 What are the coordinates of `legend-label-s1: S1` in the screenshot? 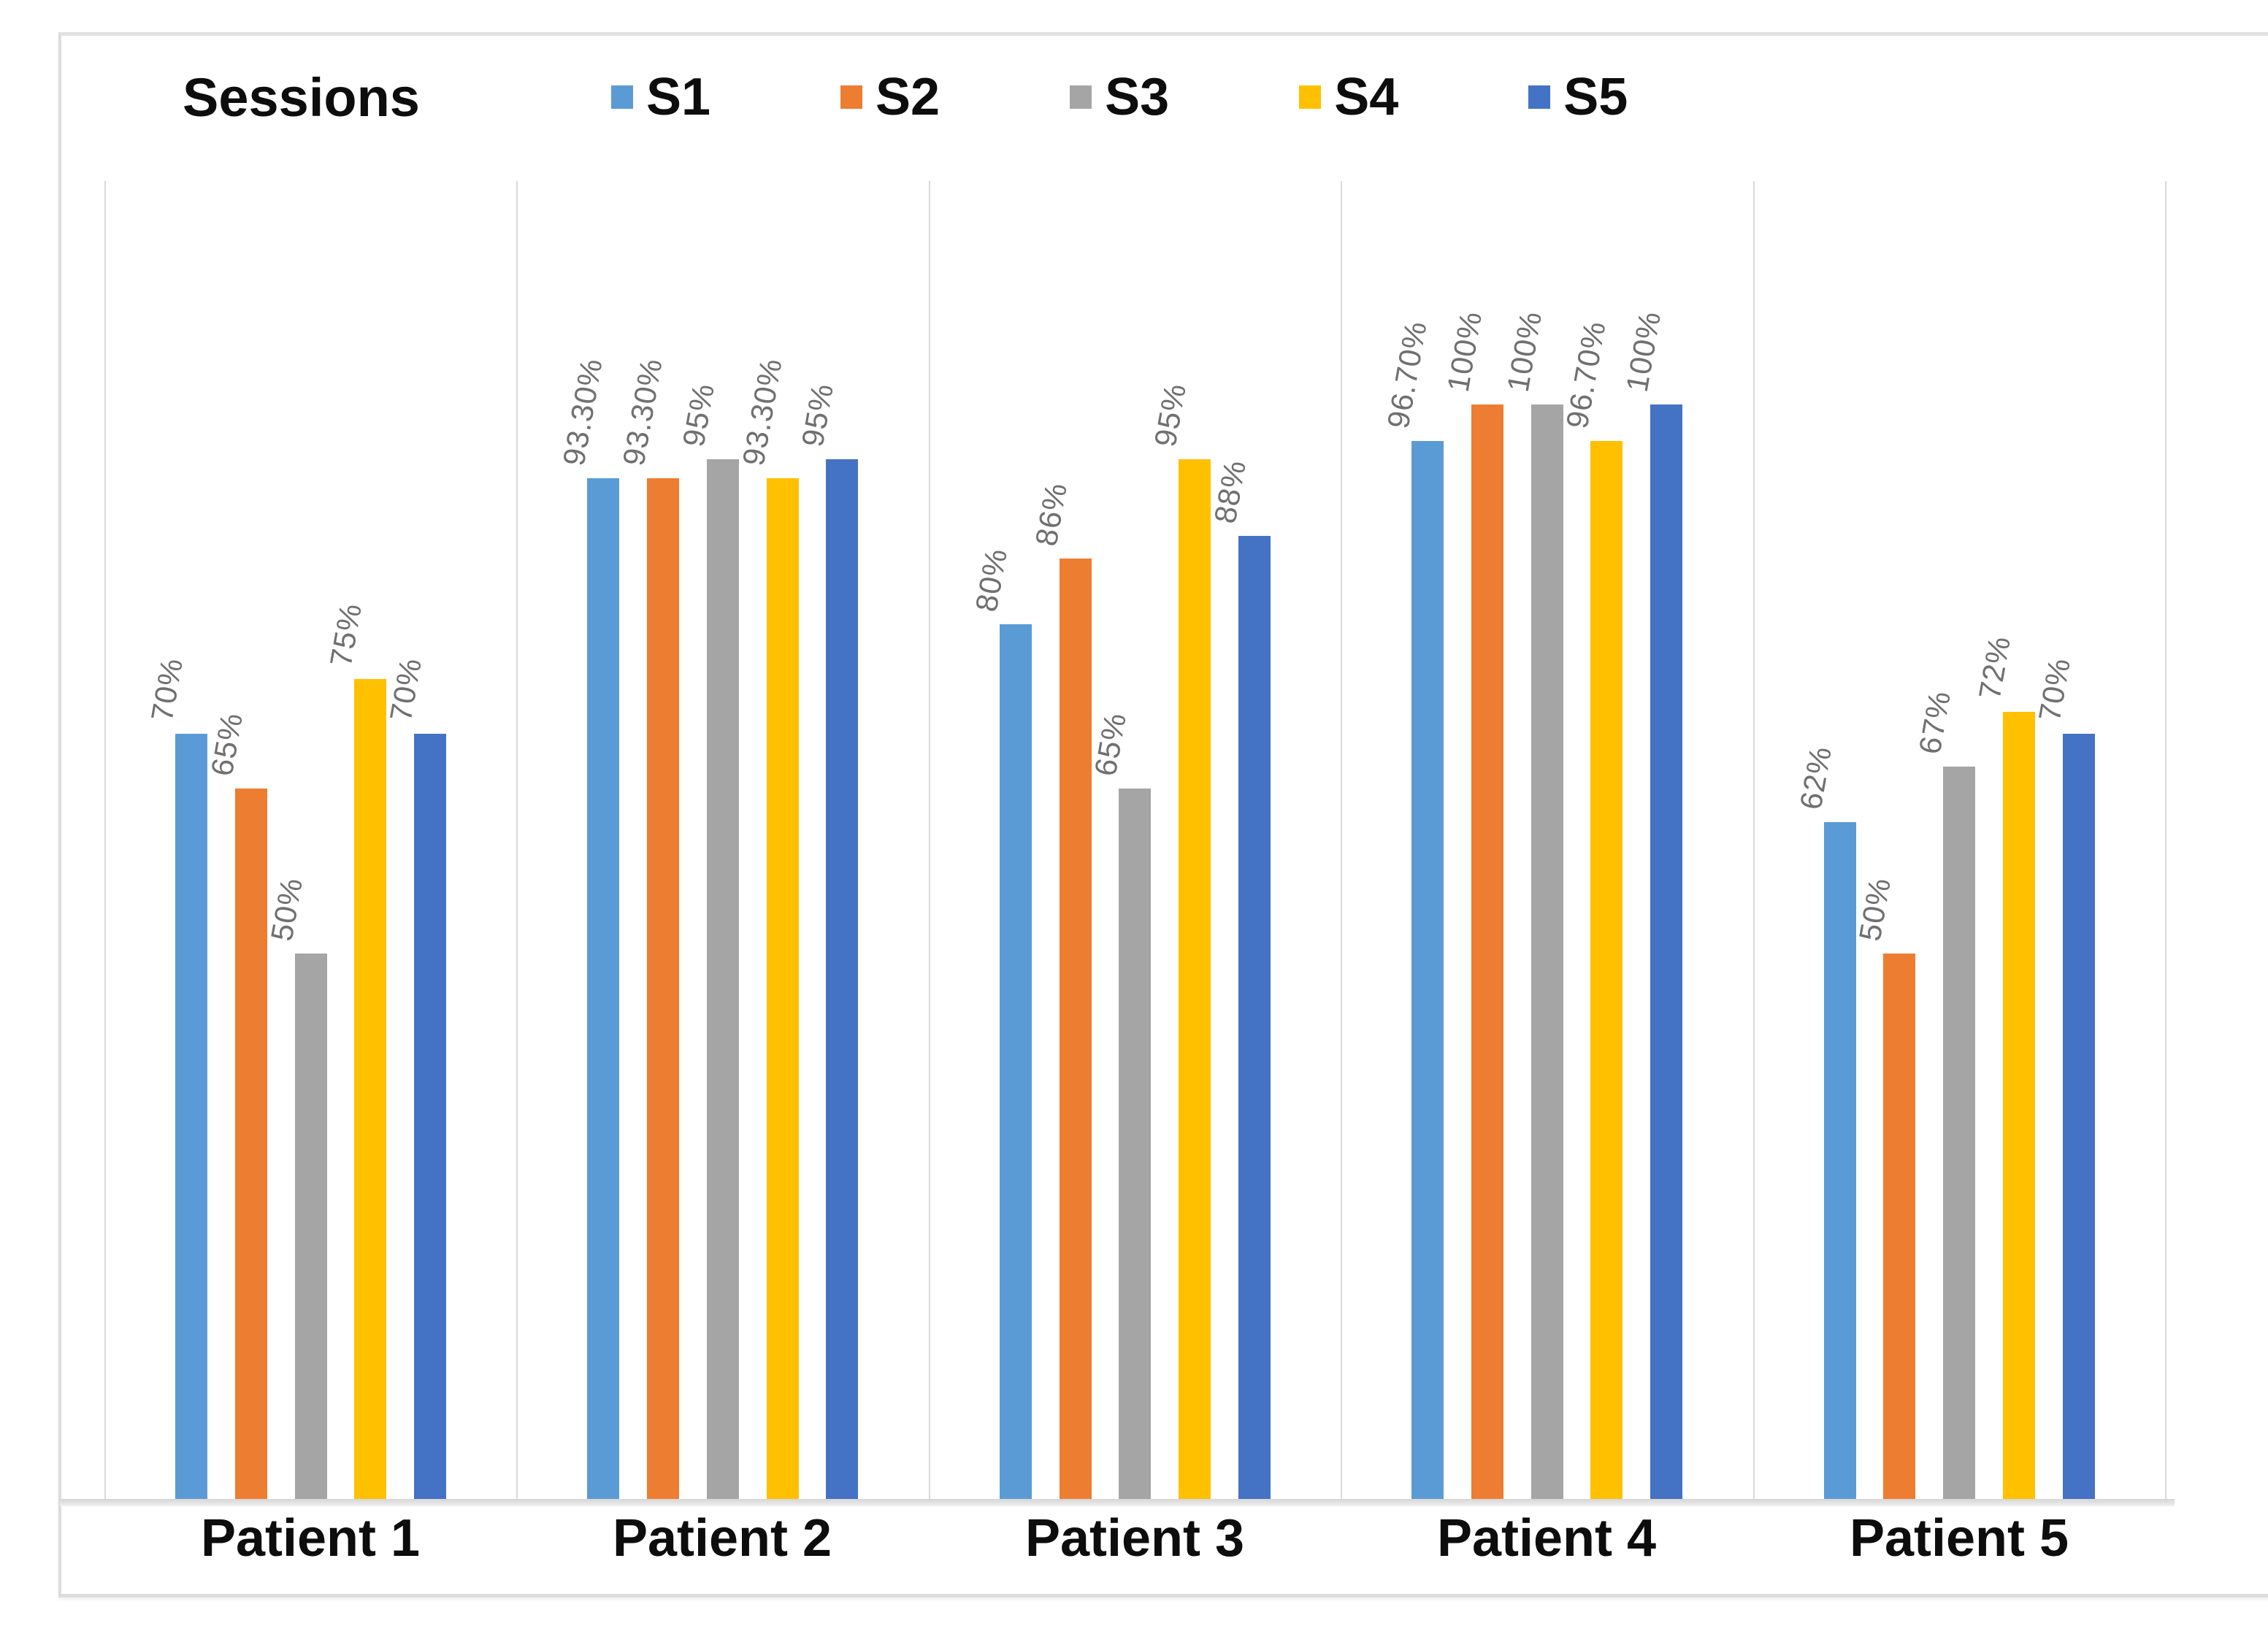 It's located at (678, 97).